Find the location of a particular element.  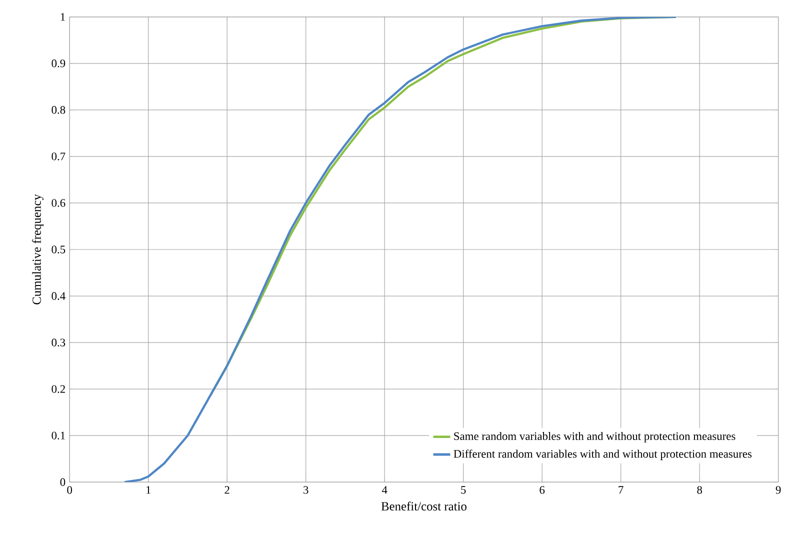

x-tick-label: 0 is located at coordinates (69, 490).